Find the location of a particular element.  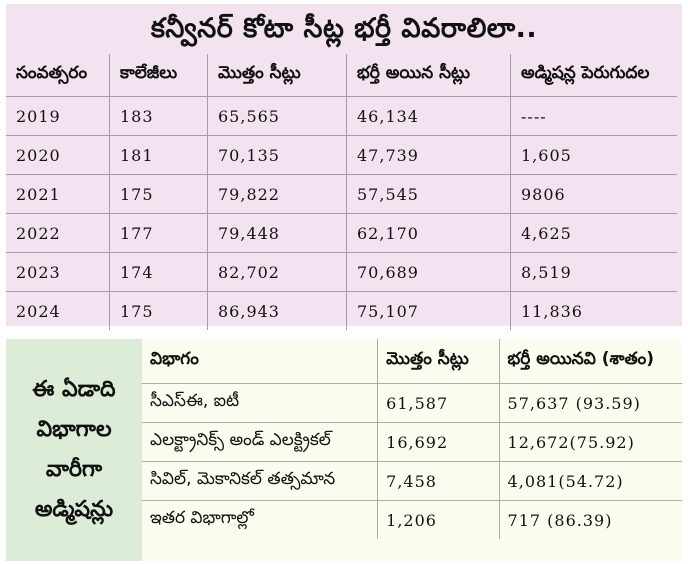

table-row: 2019 183 65,565 46,134 ---- is located at coordinates (341, 116).